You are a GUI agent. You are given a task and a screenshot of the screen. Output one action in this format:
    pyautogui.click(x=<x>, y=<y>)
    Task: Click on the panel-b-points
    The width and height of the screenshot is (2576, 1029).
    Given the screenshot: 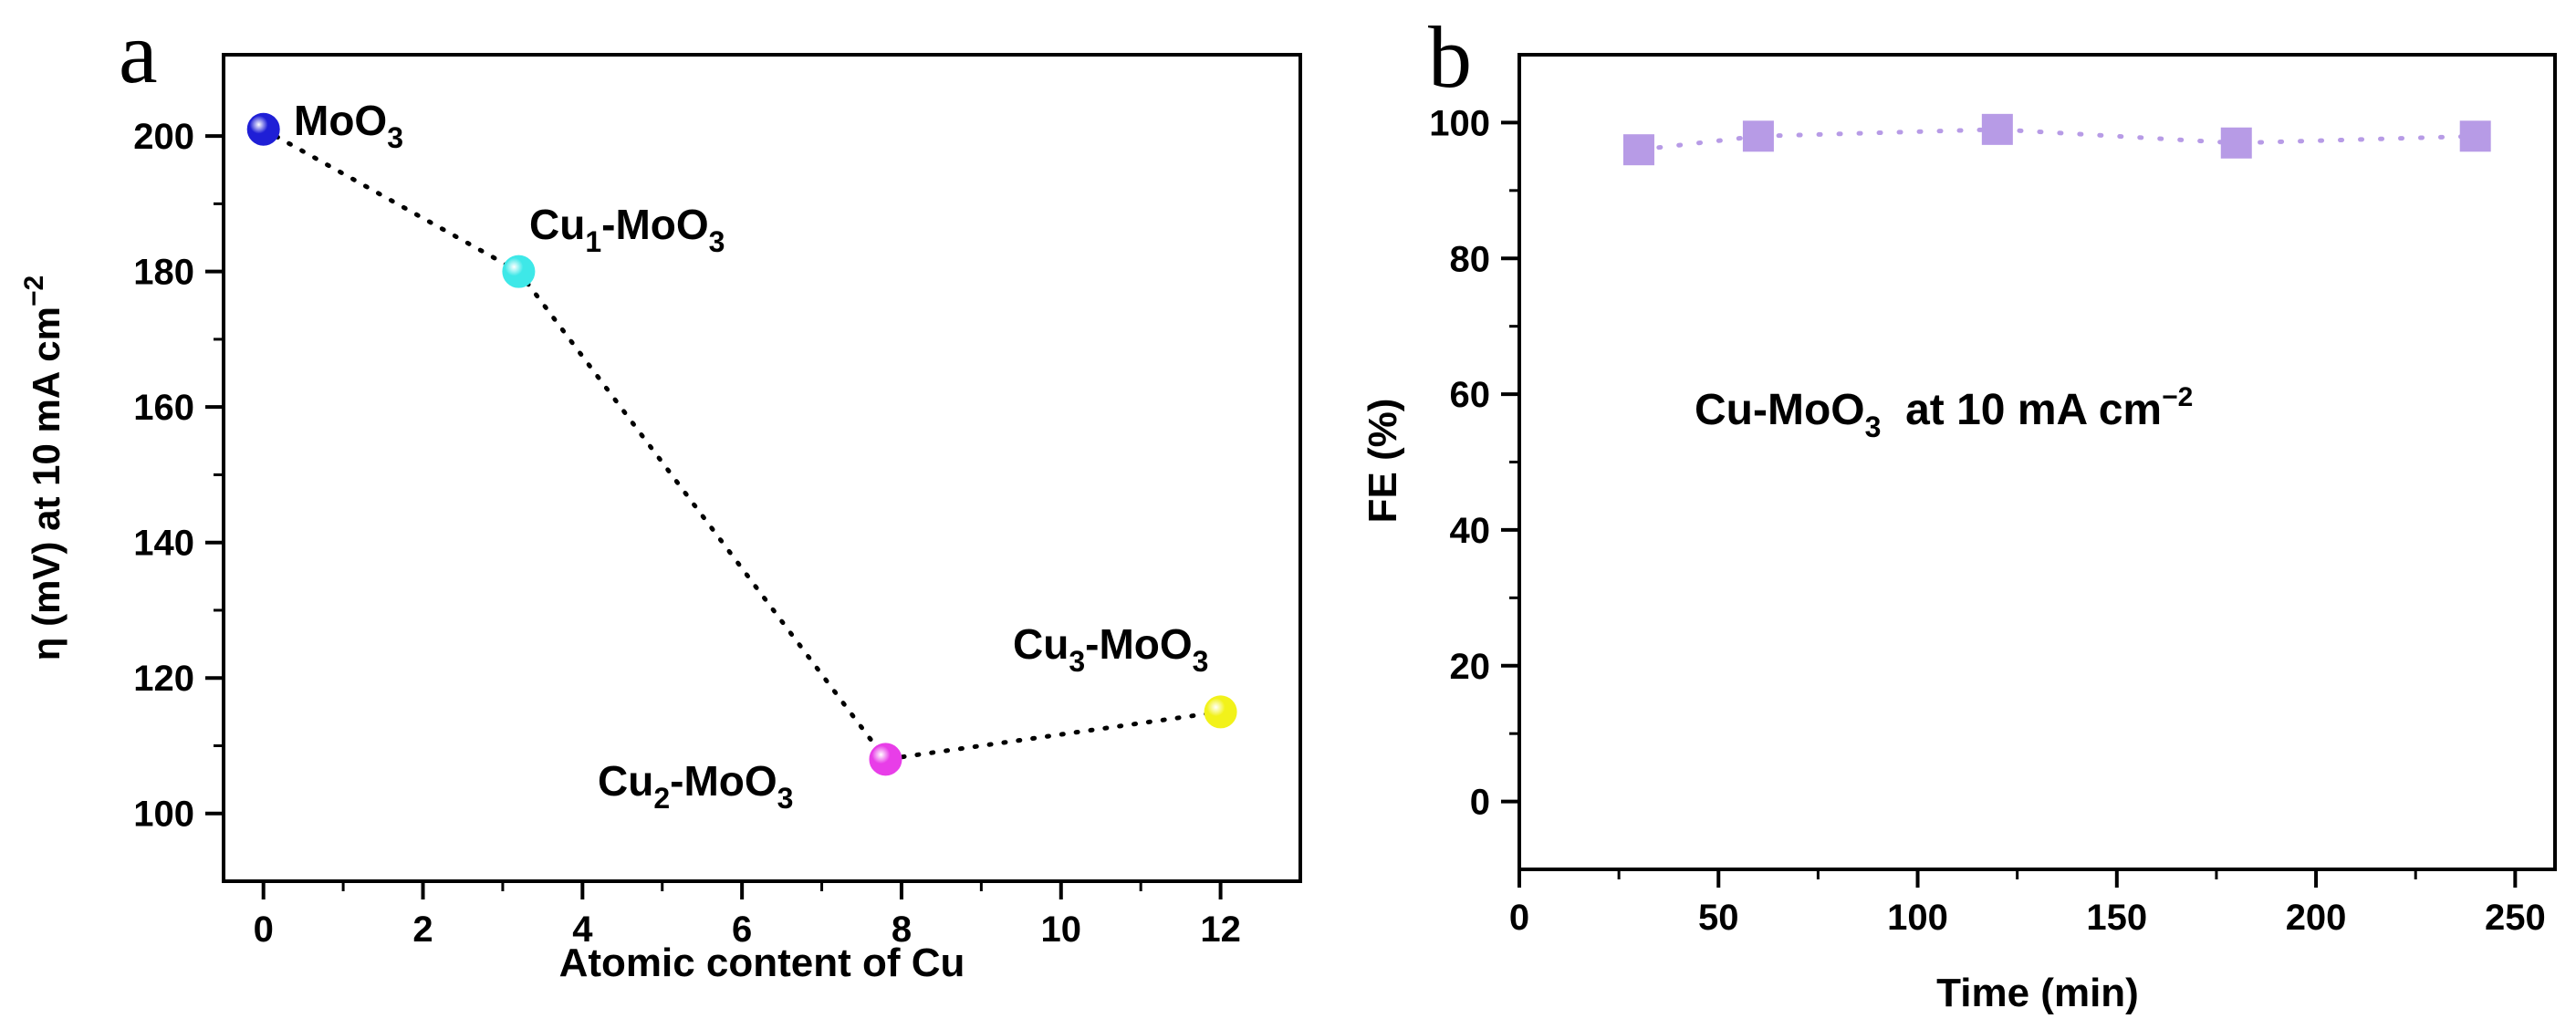 What is the action you would take?
    pyautogui.click(x=2056, y=139)
    